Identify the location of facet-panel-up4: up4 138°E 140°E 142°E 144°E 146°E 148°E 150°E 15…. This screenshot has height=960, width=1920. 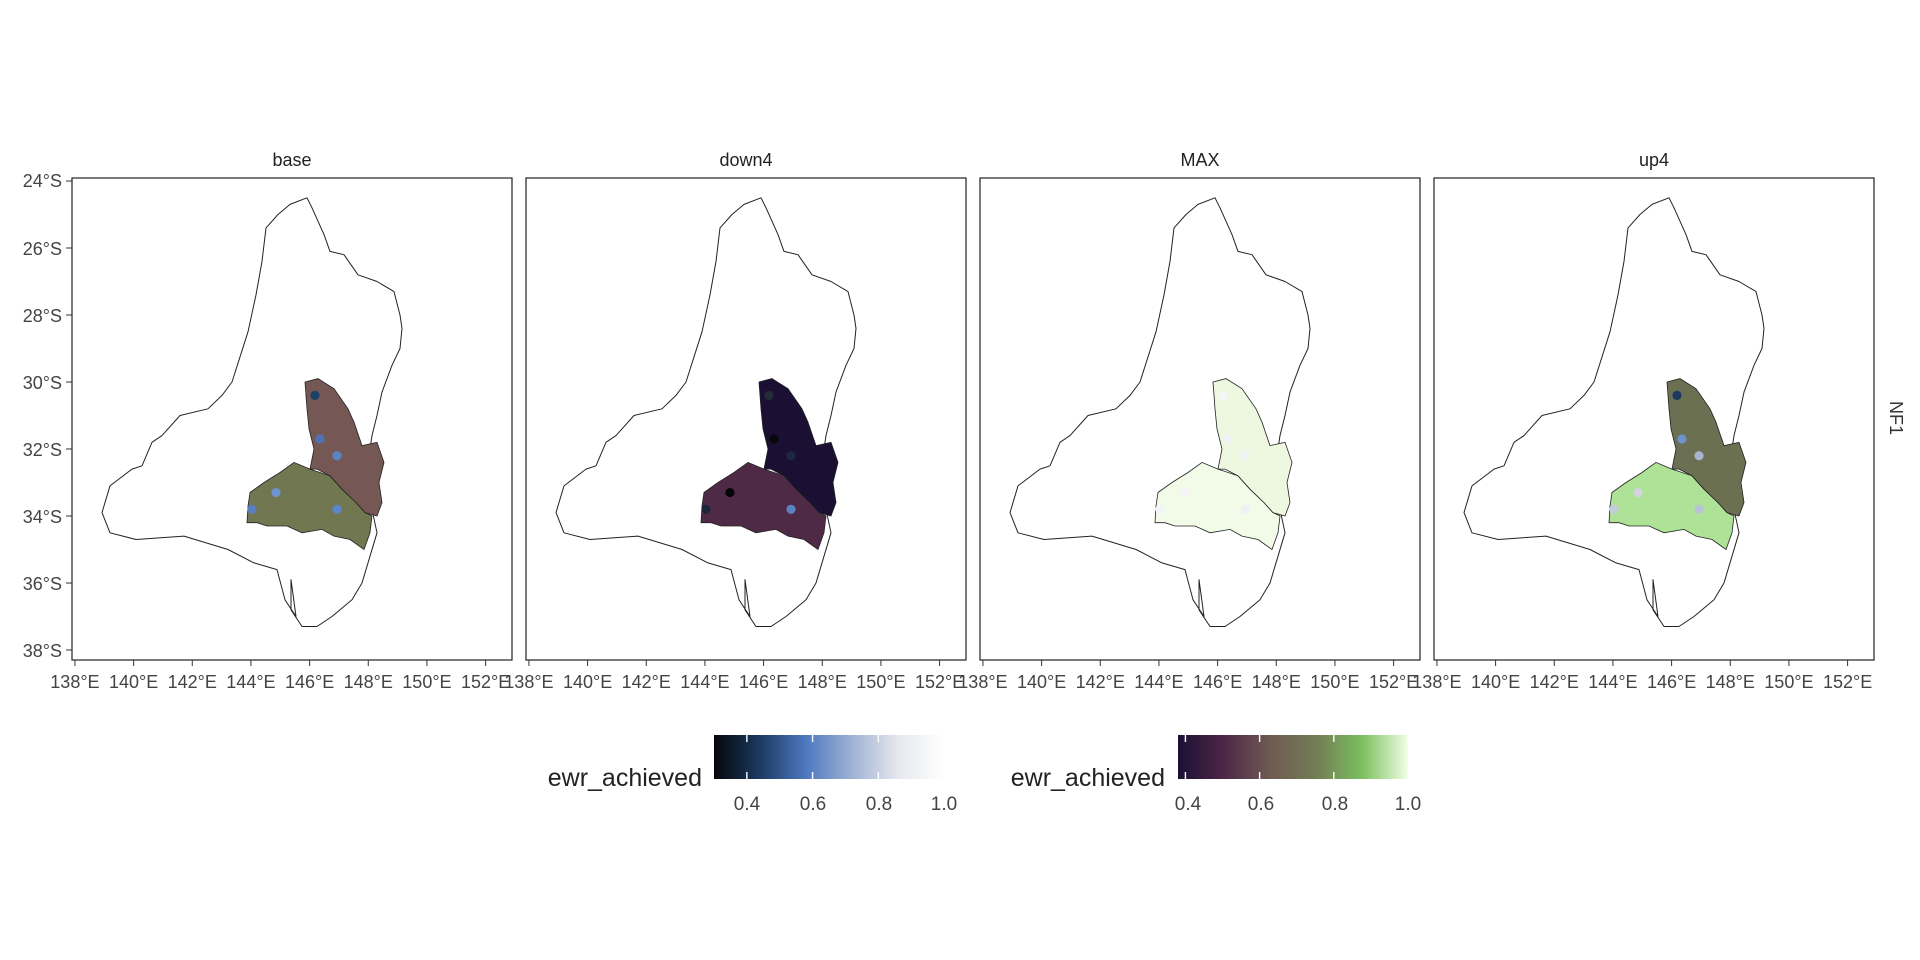
(1643, 421).